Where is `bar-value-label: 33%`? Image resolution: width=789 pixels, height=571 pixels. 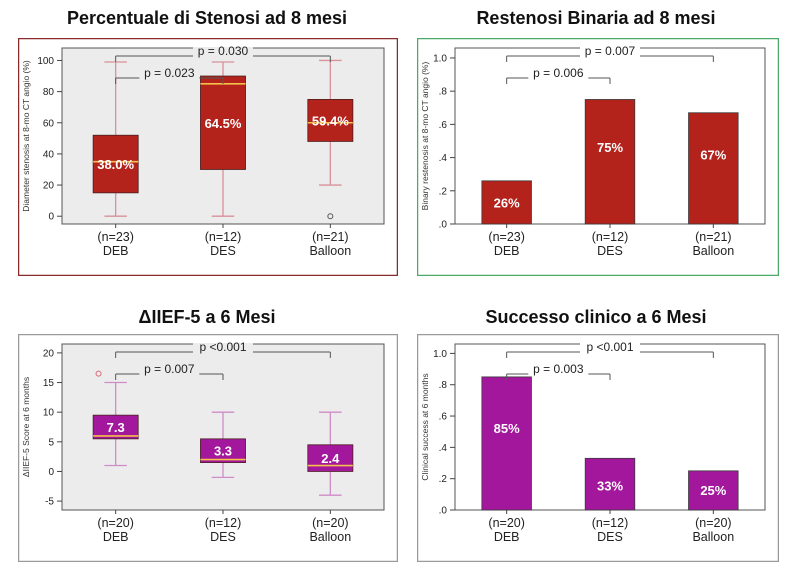 bar-value-label: 33% is located at coordinates (610, 485).